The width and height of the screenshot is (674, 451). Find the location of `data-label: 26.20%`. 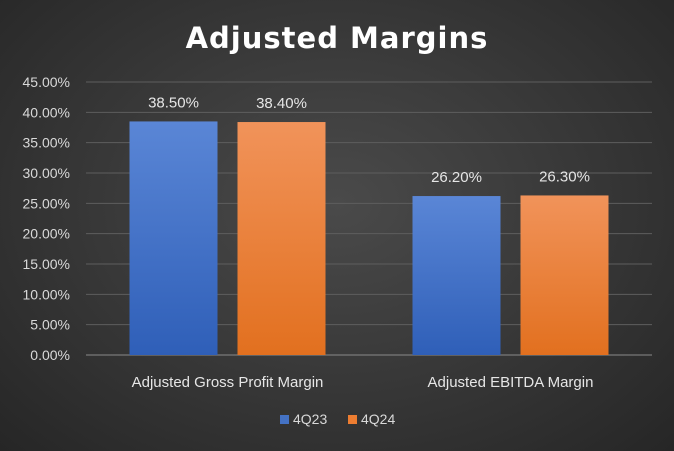

data-label: 26.20% is located at coordinates (456, 177).